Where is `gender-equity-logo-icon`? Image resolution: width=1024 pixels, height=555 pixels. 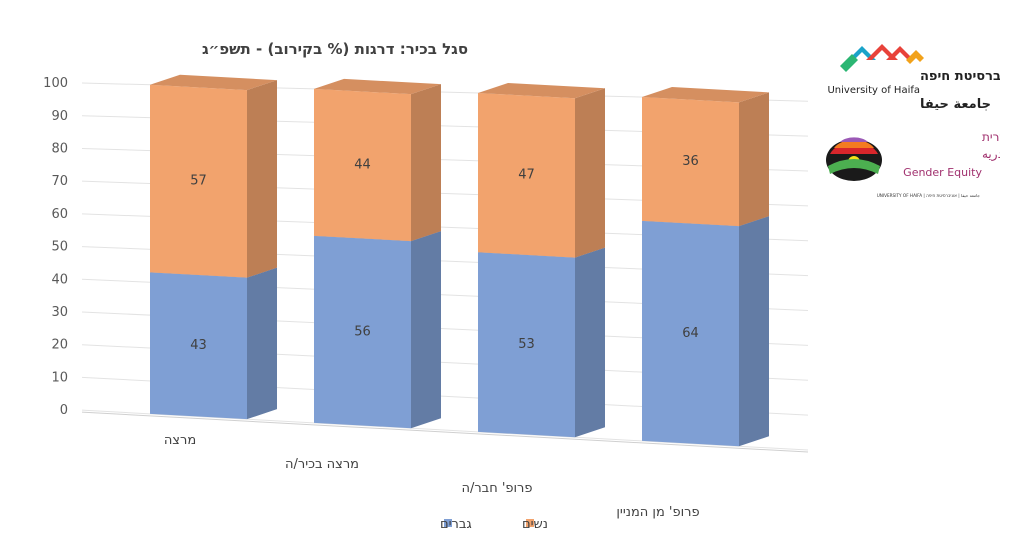
gender-equity-logo-icon is located at coordinates (854, 159).